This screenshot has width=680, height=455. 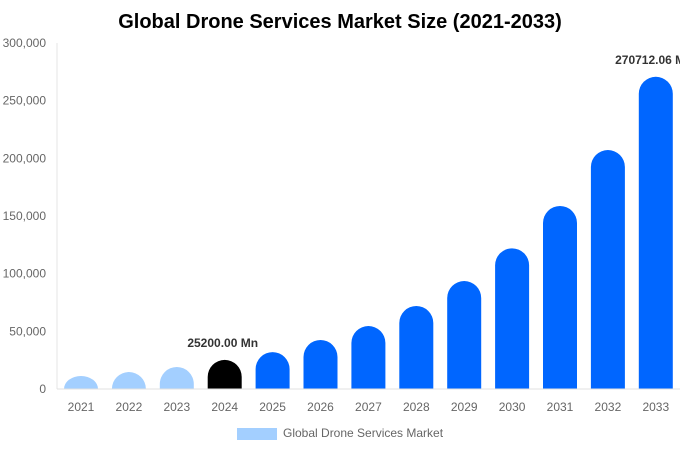 What do you see at coordinates (81, 407) in the screenshot?
I see `x-tick-label: 2021` at bounding box center [81, 407].